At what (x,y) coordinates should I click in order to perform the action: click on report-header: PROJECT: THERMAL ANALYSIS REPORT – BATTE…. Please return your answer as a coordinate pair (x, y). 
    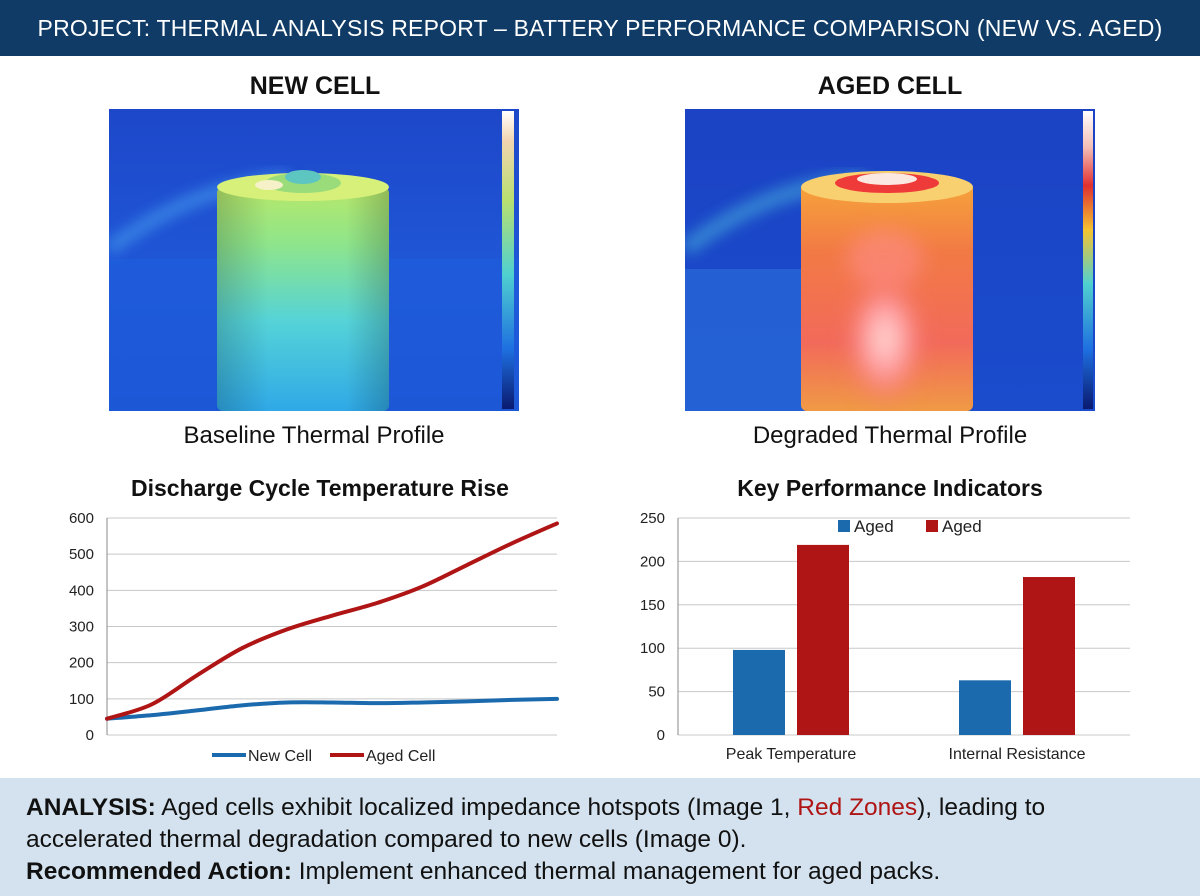
    Looking at the image, I should click on (600, 28).